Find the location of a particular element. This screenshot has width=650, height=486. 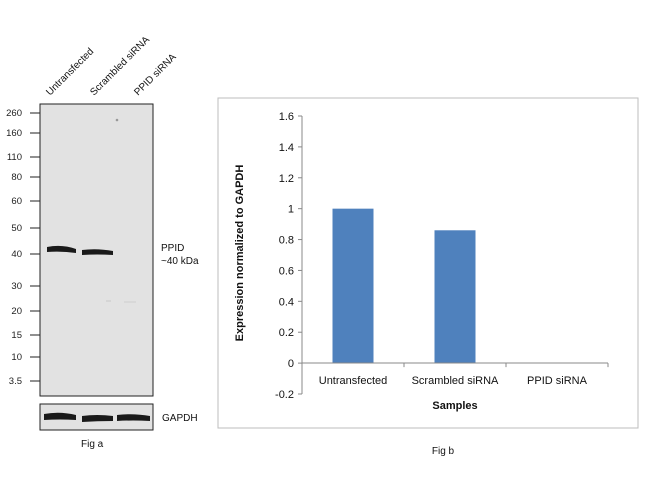

marker-label: 15 is located at coordinates (16, 335).